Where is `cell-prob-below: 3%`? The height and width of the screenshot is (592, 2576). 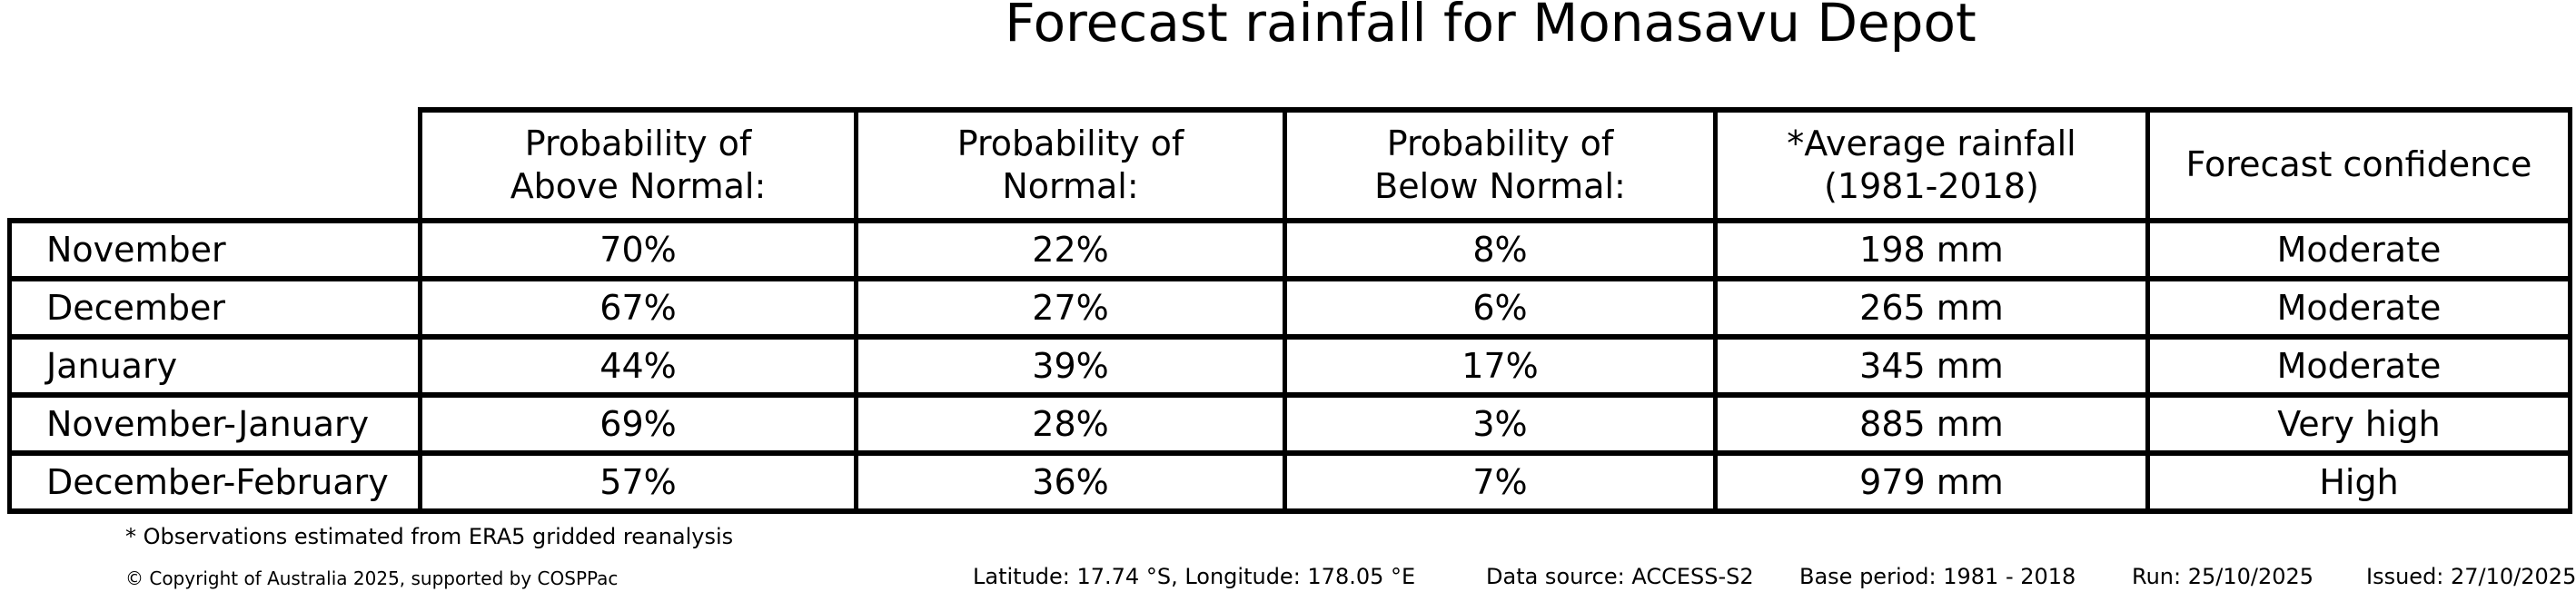 cell-prob-below: 3% is located at coordinates (1500, 424).